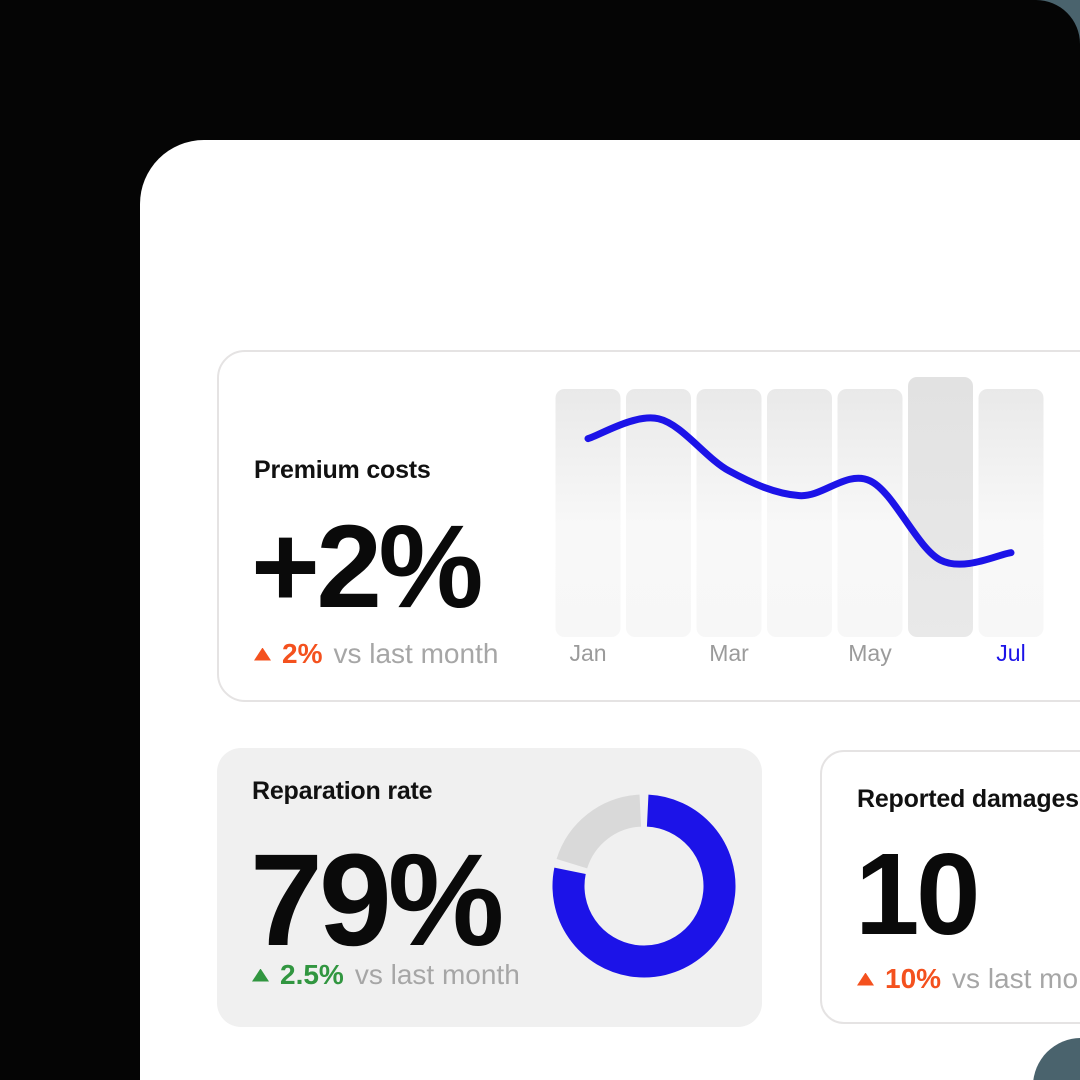  I want to click on delta-value: 2%, so click(302, 653).